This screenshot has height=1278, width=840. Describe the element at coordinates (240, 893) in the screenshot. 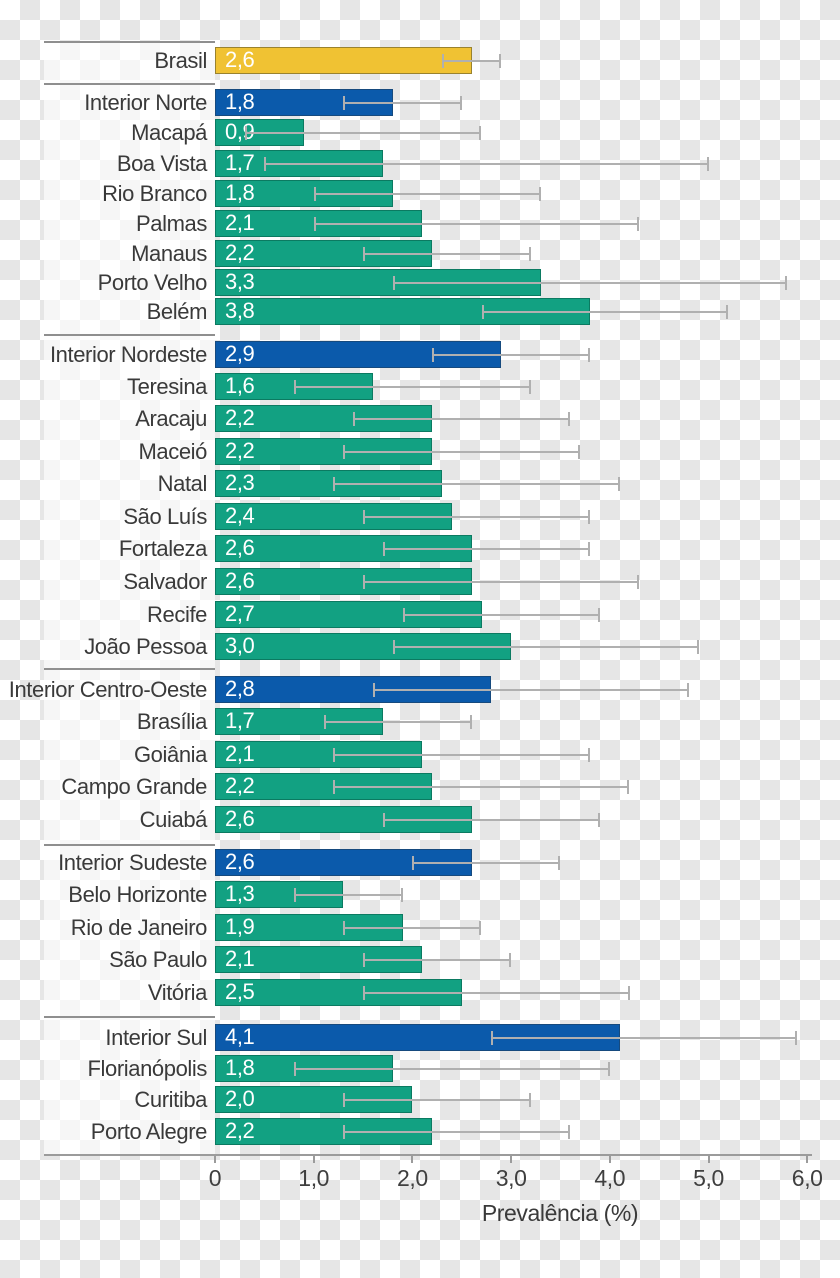

I see `bar-value-label: 1,3` at that location.